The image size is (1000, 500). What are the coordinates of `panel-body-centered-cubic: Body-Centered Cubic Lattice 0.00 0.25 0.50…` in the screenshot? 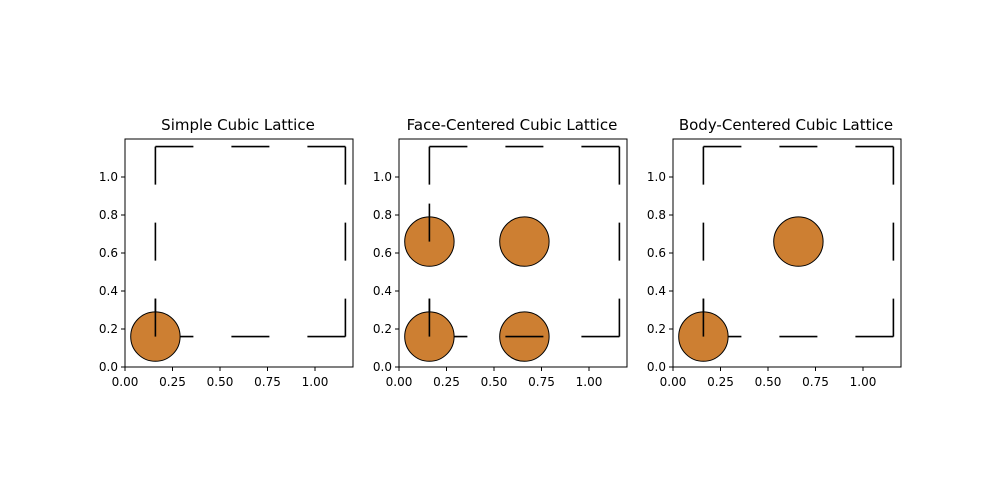 It's located at (774, 252).